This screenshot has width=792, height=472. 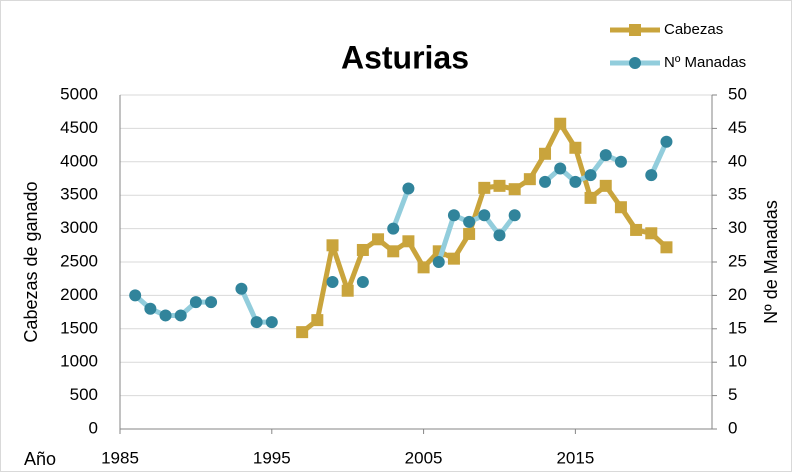 I want to click on x-tick-label: 2005, so click(x=424, y=457).